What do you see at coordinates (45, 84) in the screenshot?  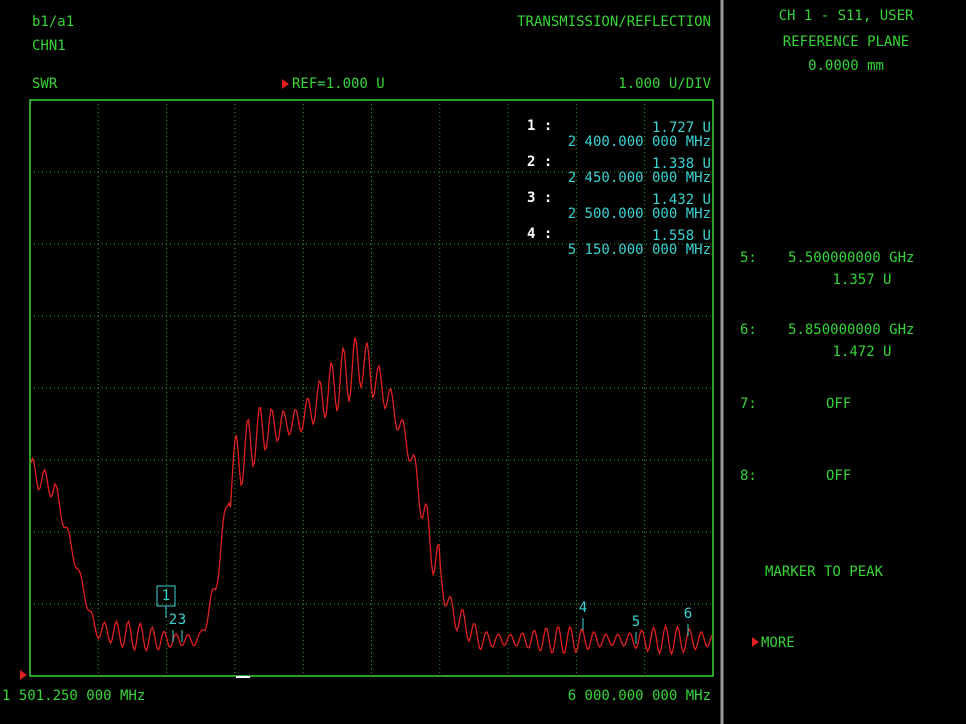 I see `format: SWR` at bounding box center [45, 84].